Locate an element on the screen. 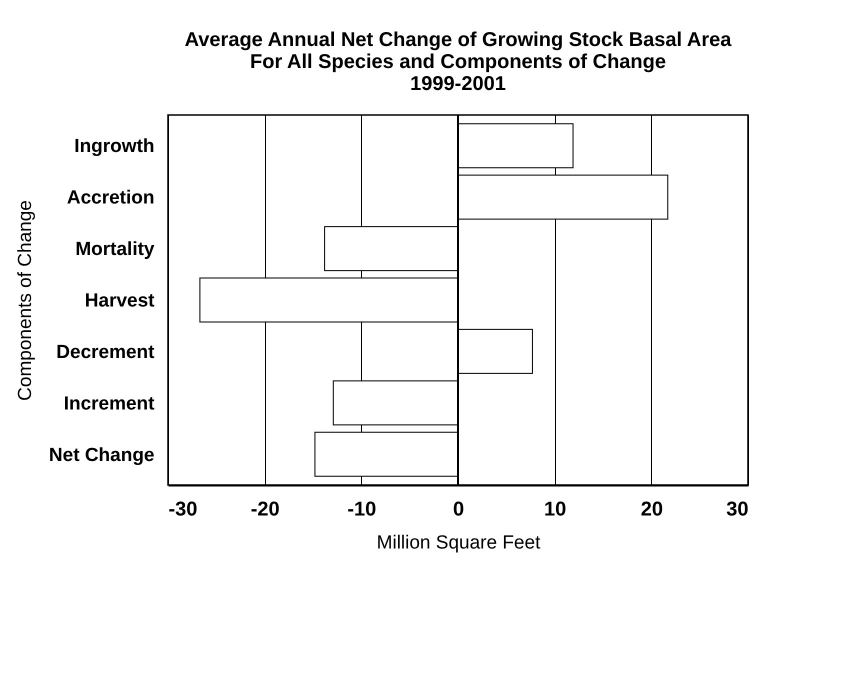 The width and height of the screenshot is (845, 694). x-tick-label: -30 is located at coordinates (183, 509).